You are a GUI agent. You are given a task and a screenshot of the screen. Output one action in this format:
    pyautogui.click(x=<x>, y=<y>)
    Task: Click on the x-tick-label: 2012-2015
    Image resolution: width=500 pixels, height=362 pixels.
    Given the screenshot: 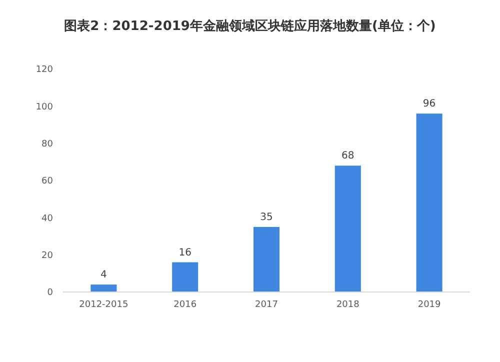 What is the action you would take?
    pyautogui.click(x=103, y=305)
    